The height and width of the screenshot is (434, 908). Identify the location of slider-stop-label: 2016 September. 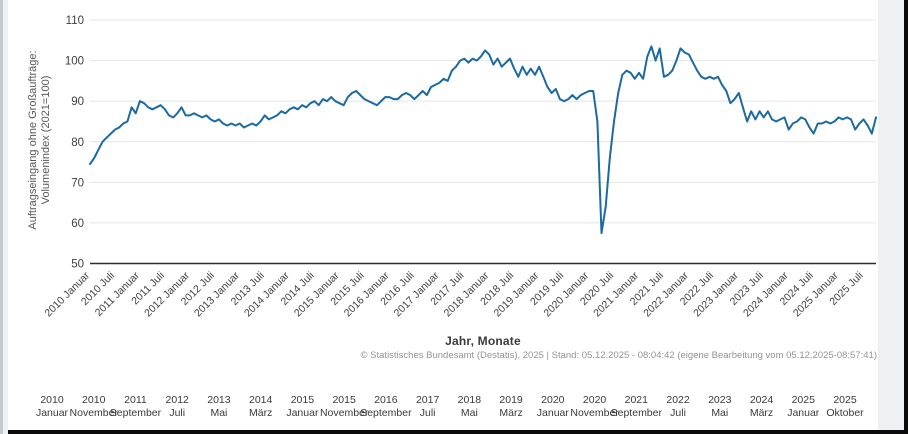
(386, 407).